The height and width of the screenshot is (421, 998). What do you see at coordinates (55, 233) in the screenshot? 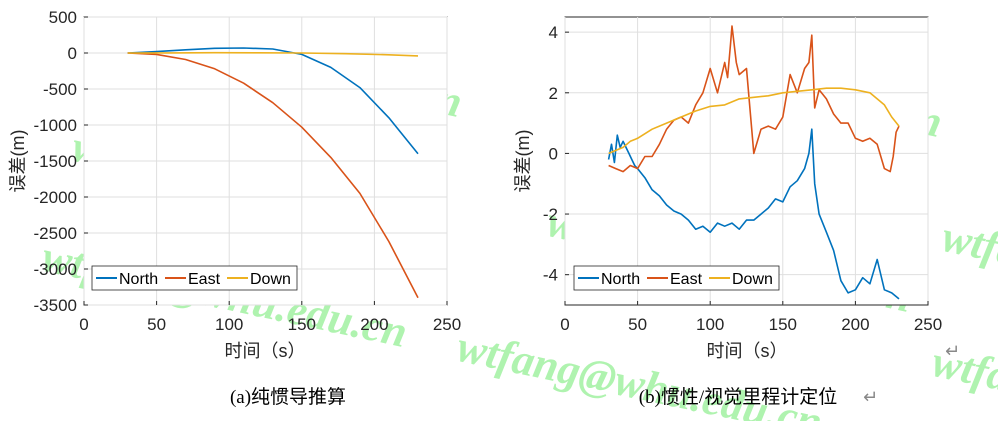
I see `y-tick-label: -2500` at bounding box center [55, 233].